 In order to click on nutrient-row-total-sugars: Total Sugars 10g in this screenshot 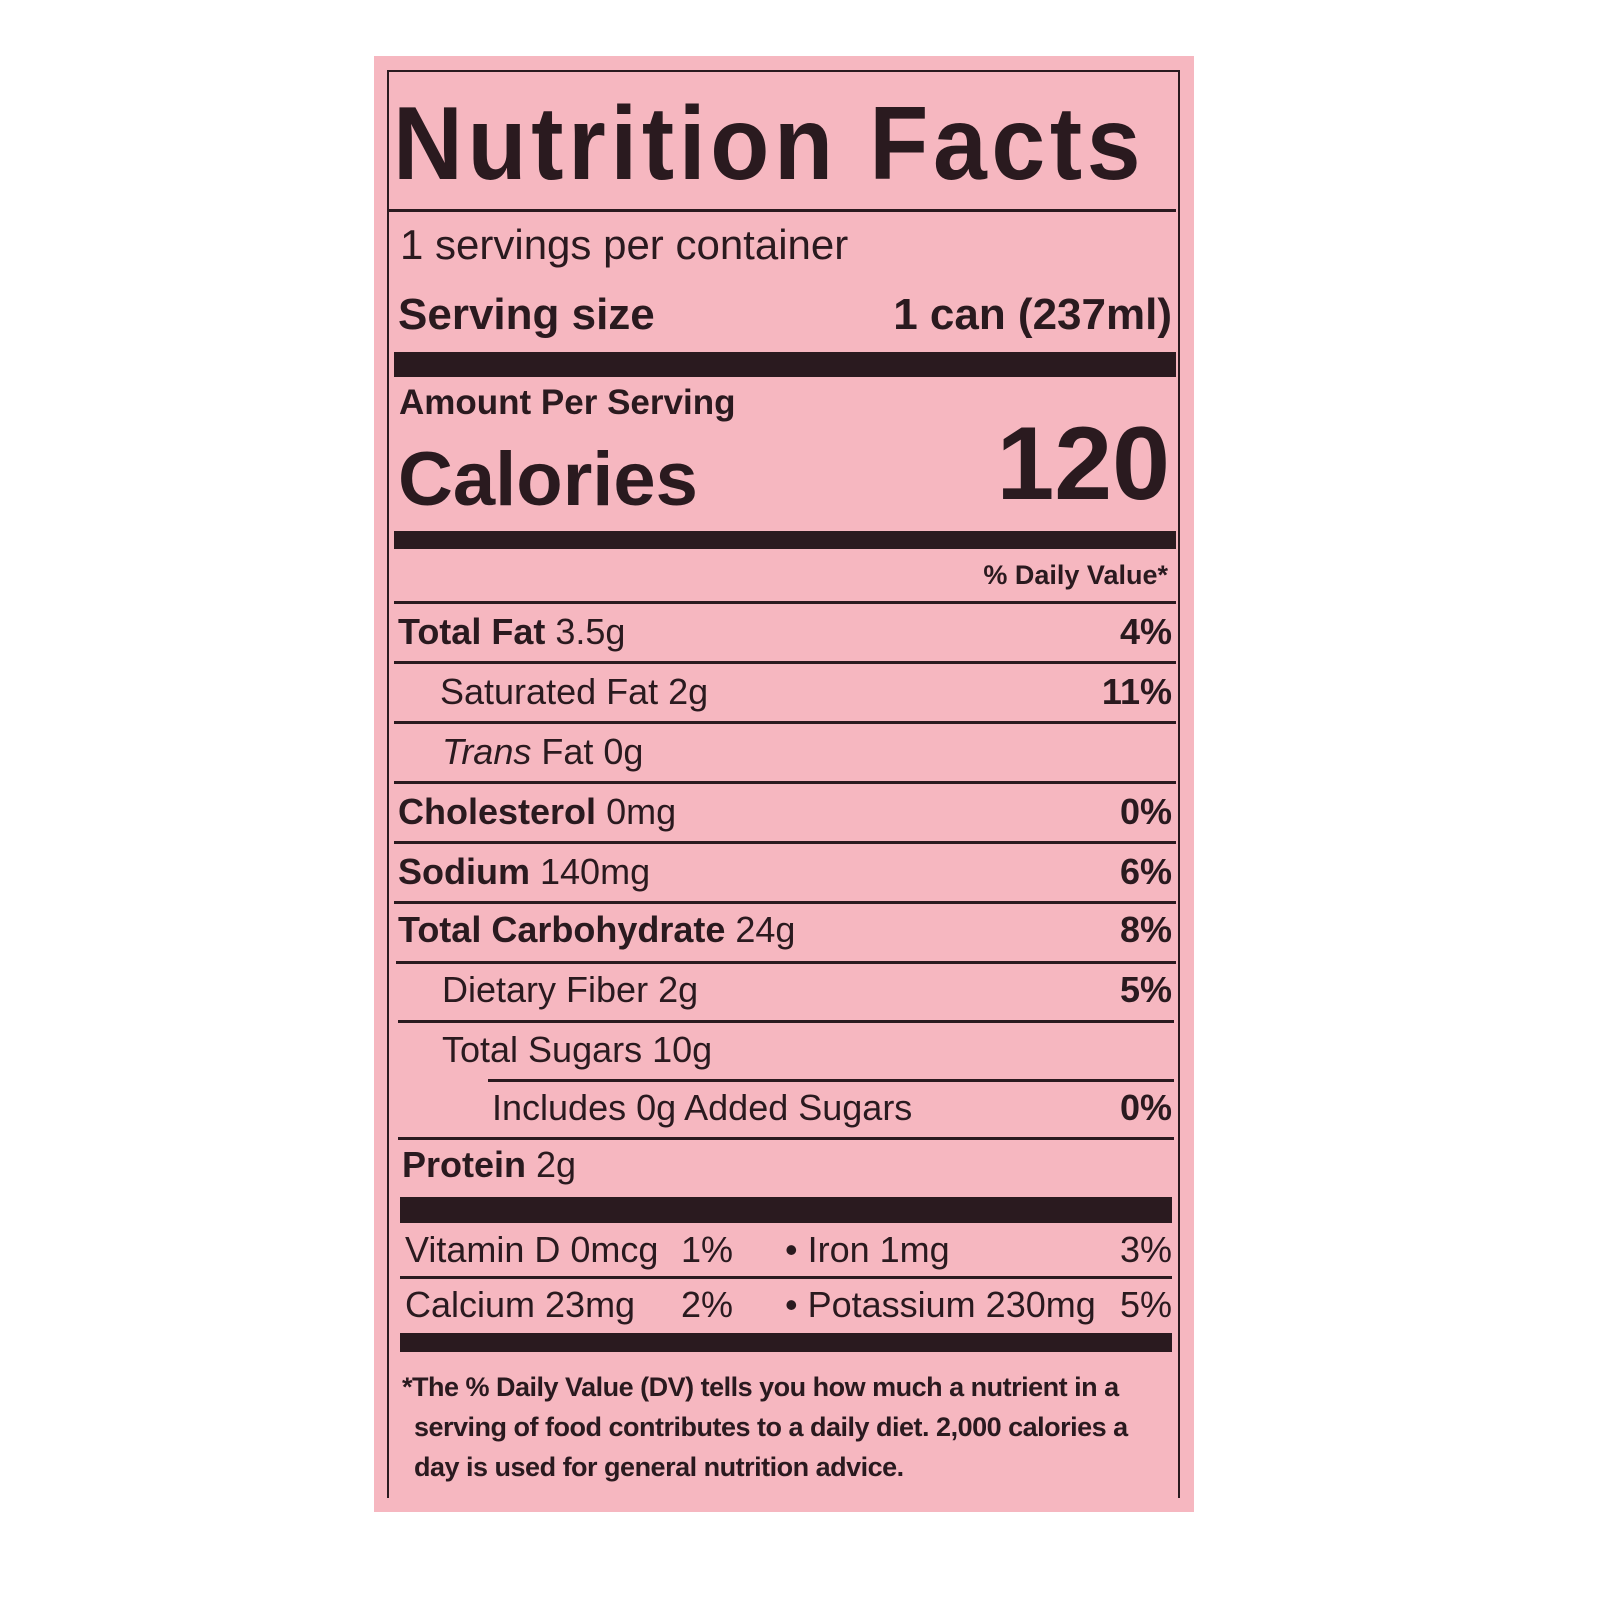, I will do `click(577, 1049)`.